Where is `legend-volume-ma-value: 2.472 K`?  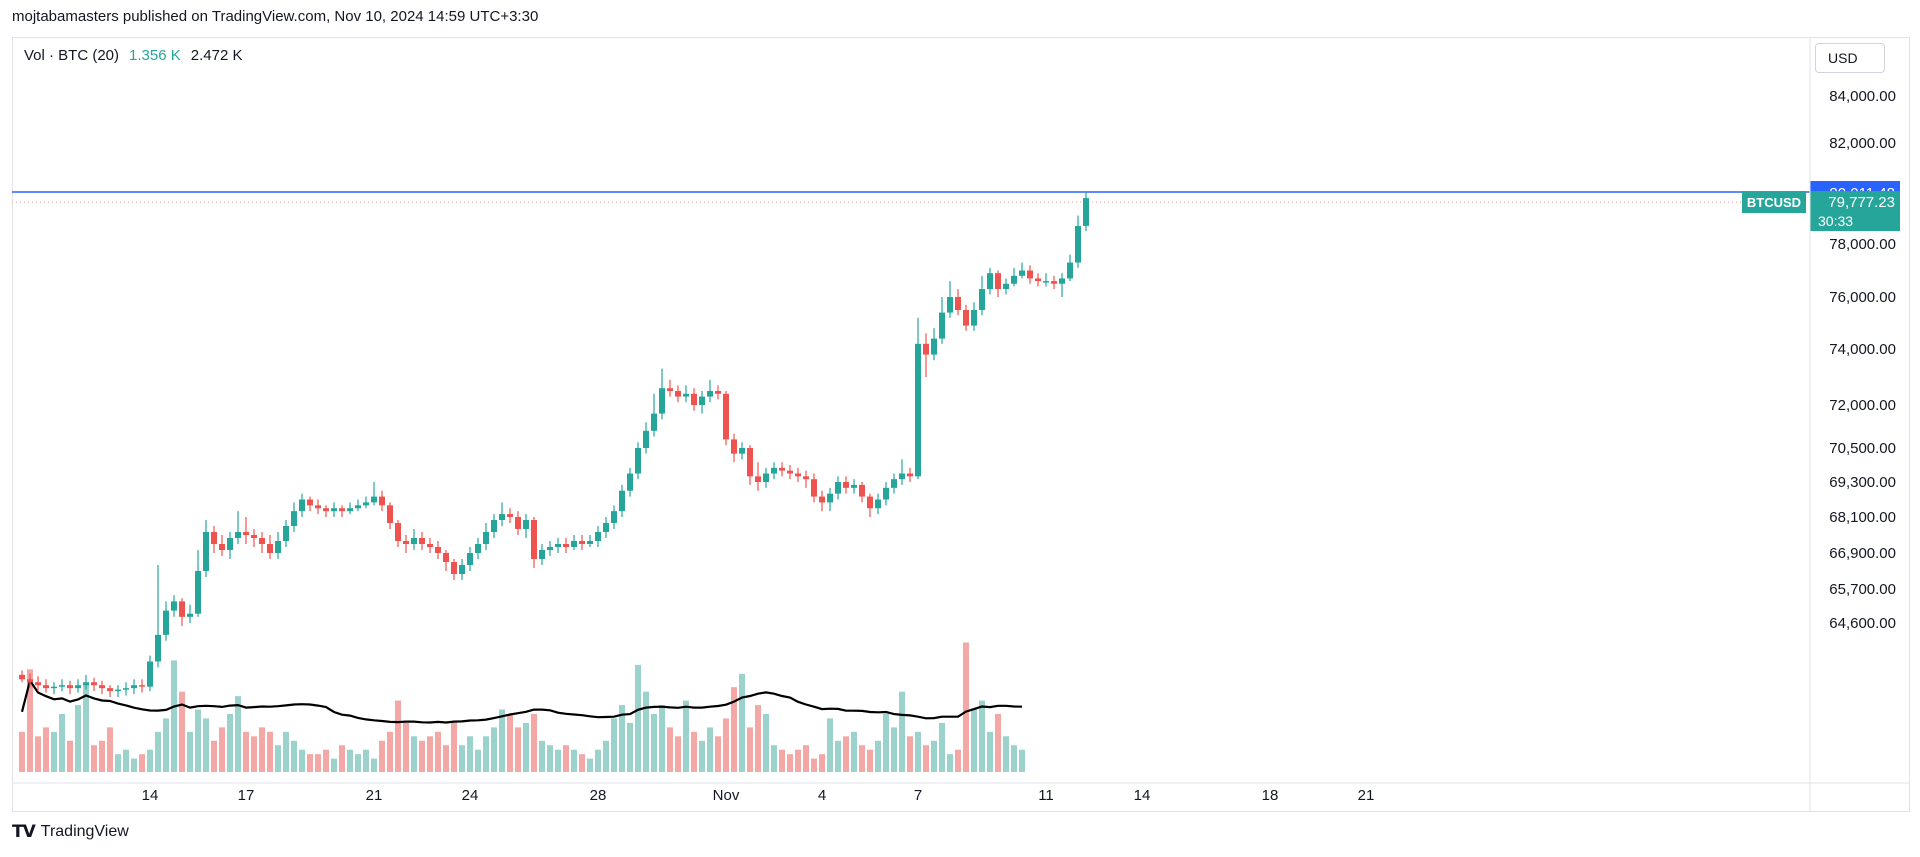 legend-volume-ma-value: 2.472 K is located at coordinates (216, 55).